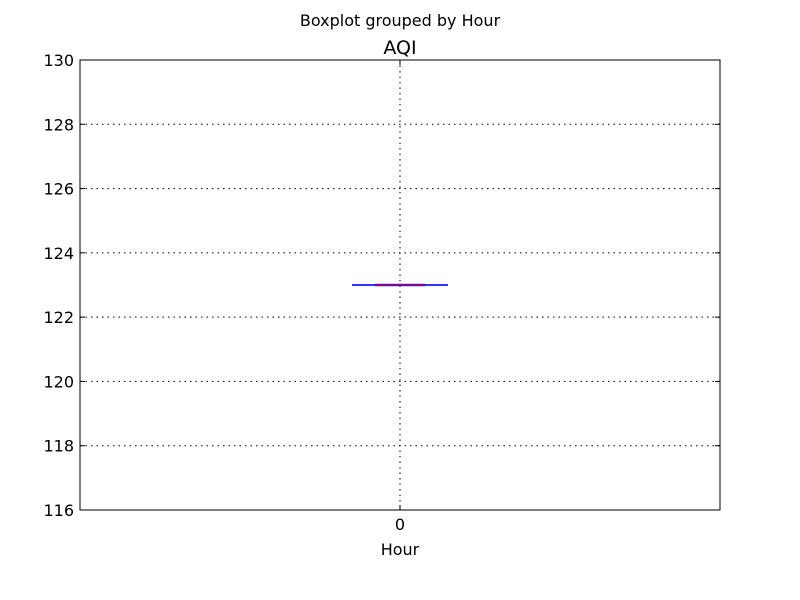 This screenshot has width=800, height=600. I want to click on boxes, so click(400, 285).